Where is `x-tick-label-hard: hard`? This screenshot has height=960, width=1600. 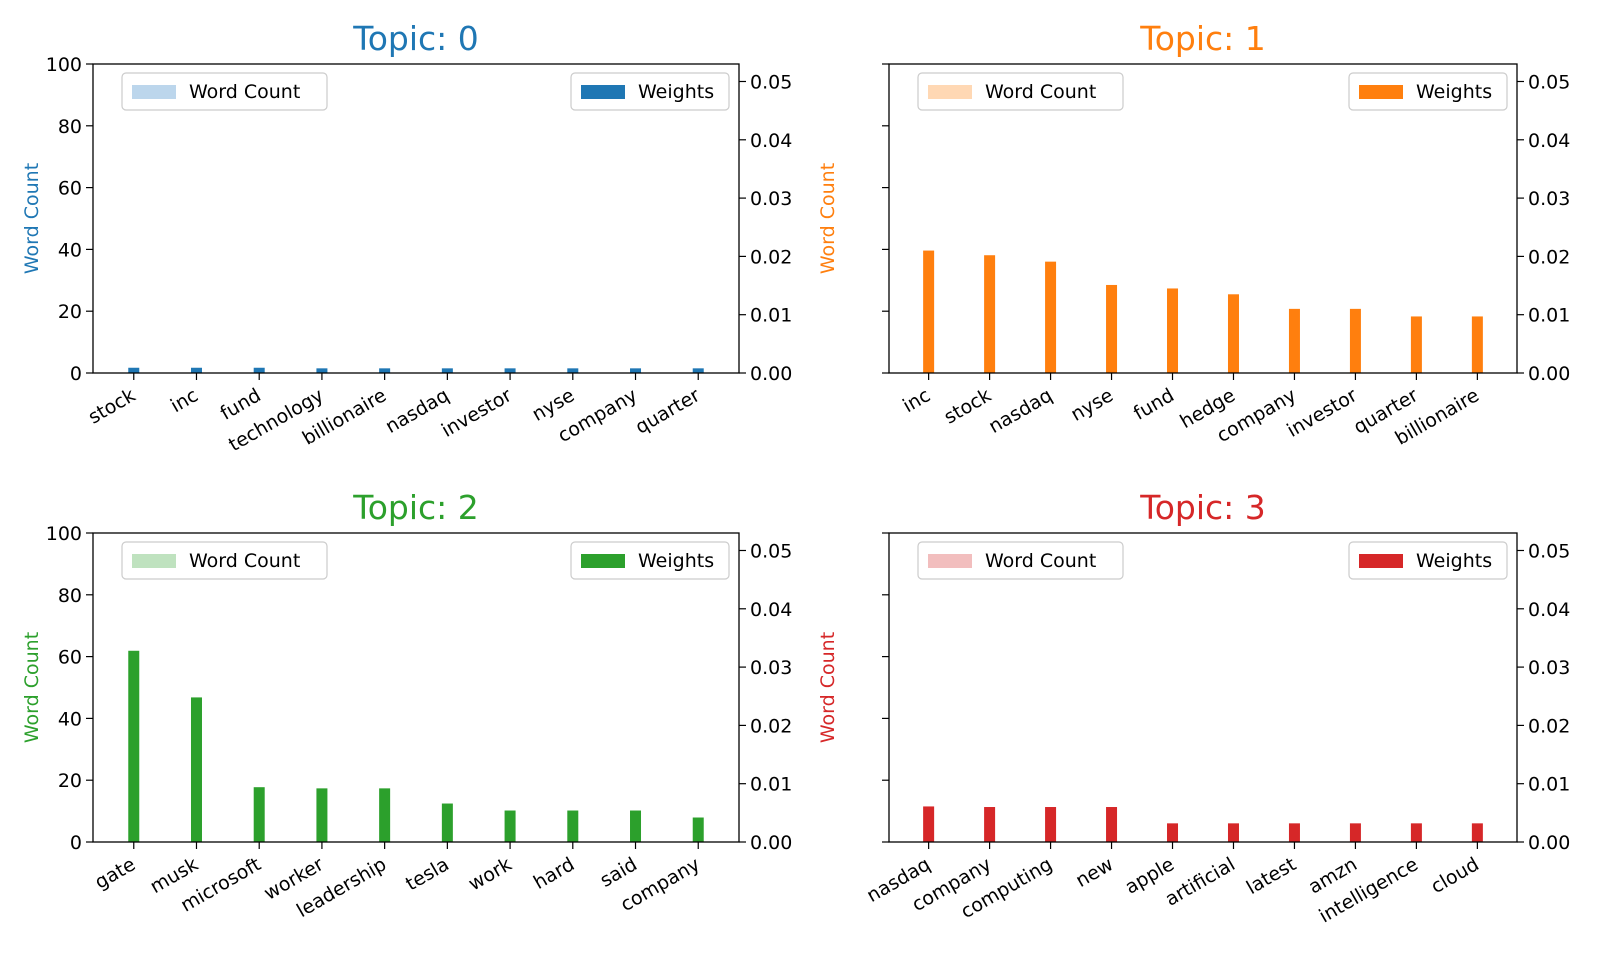 x-tick-label-hard: hard is located at coordinates (554, 873).